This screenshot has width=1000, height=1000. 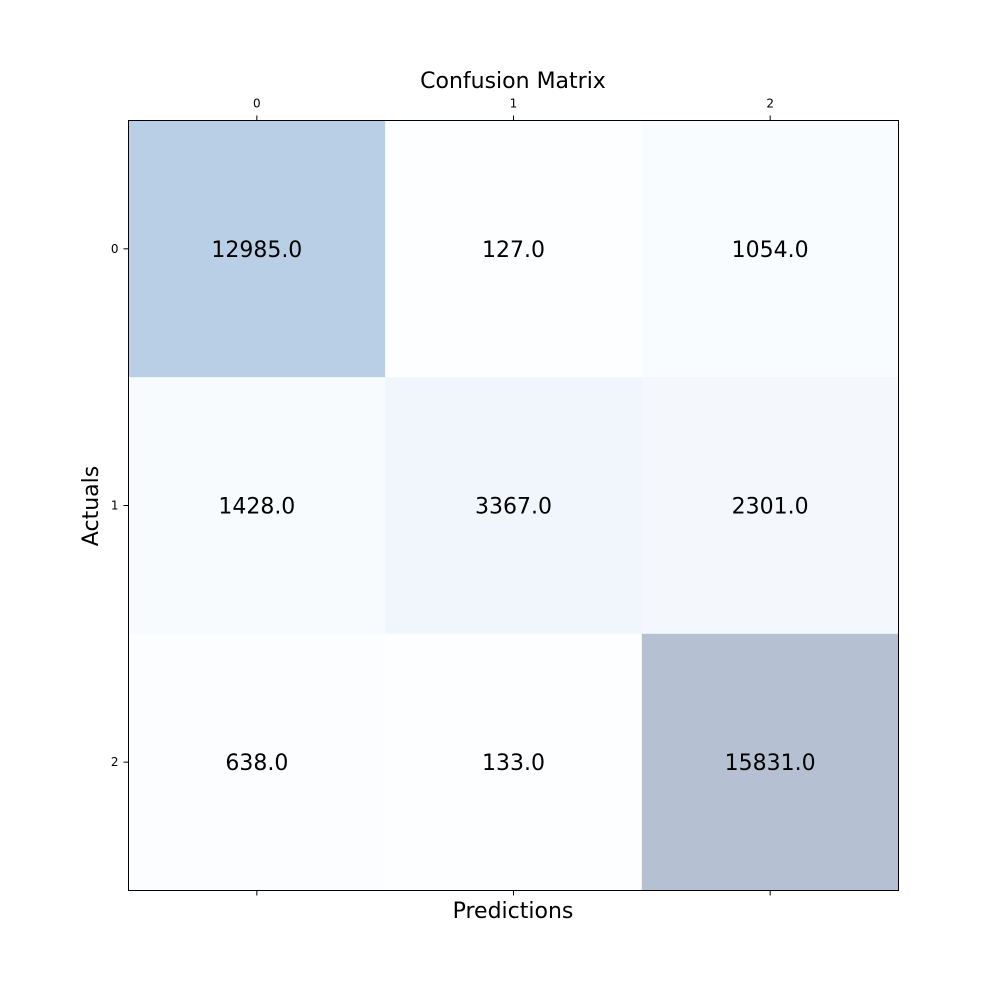 What do you see at coordinates (115, 762) in the screenshot?
I see `y-tick-label: 2` at bounding box center [115, 762].